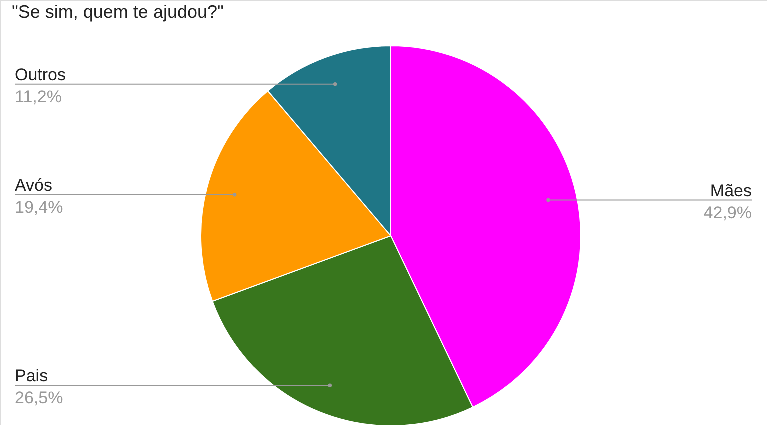 This screenshot has height=425, width=767. What do you see at coordinates (38, 96) in the screenshot?
I see `data-label: 11,2%` at bounding box center [38, 96].